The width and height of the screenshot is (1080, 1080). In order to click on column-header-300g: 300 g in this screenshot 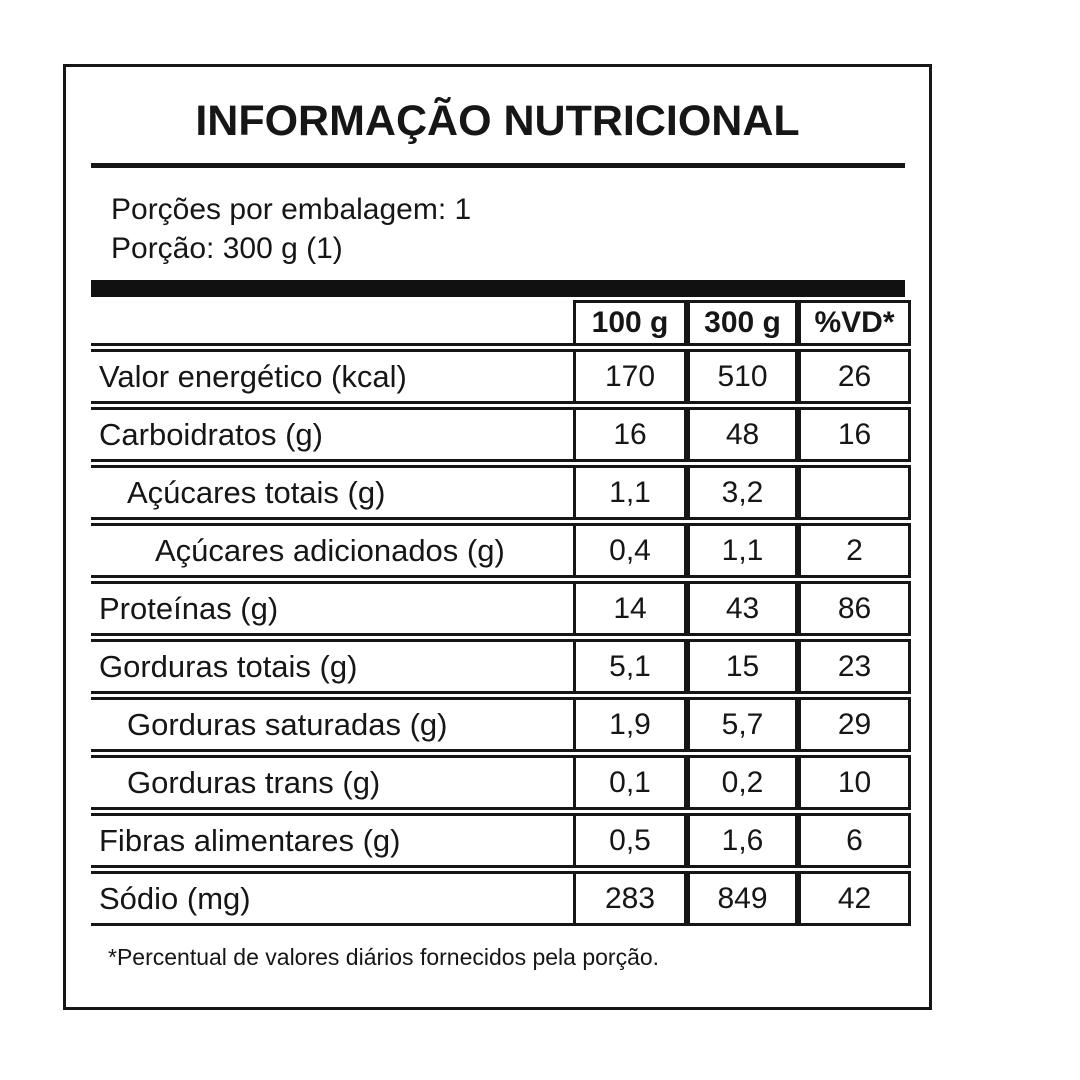, I will do `click(742, 323)`.